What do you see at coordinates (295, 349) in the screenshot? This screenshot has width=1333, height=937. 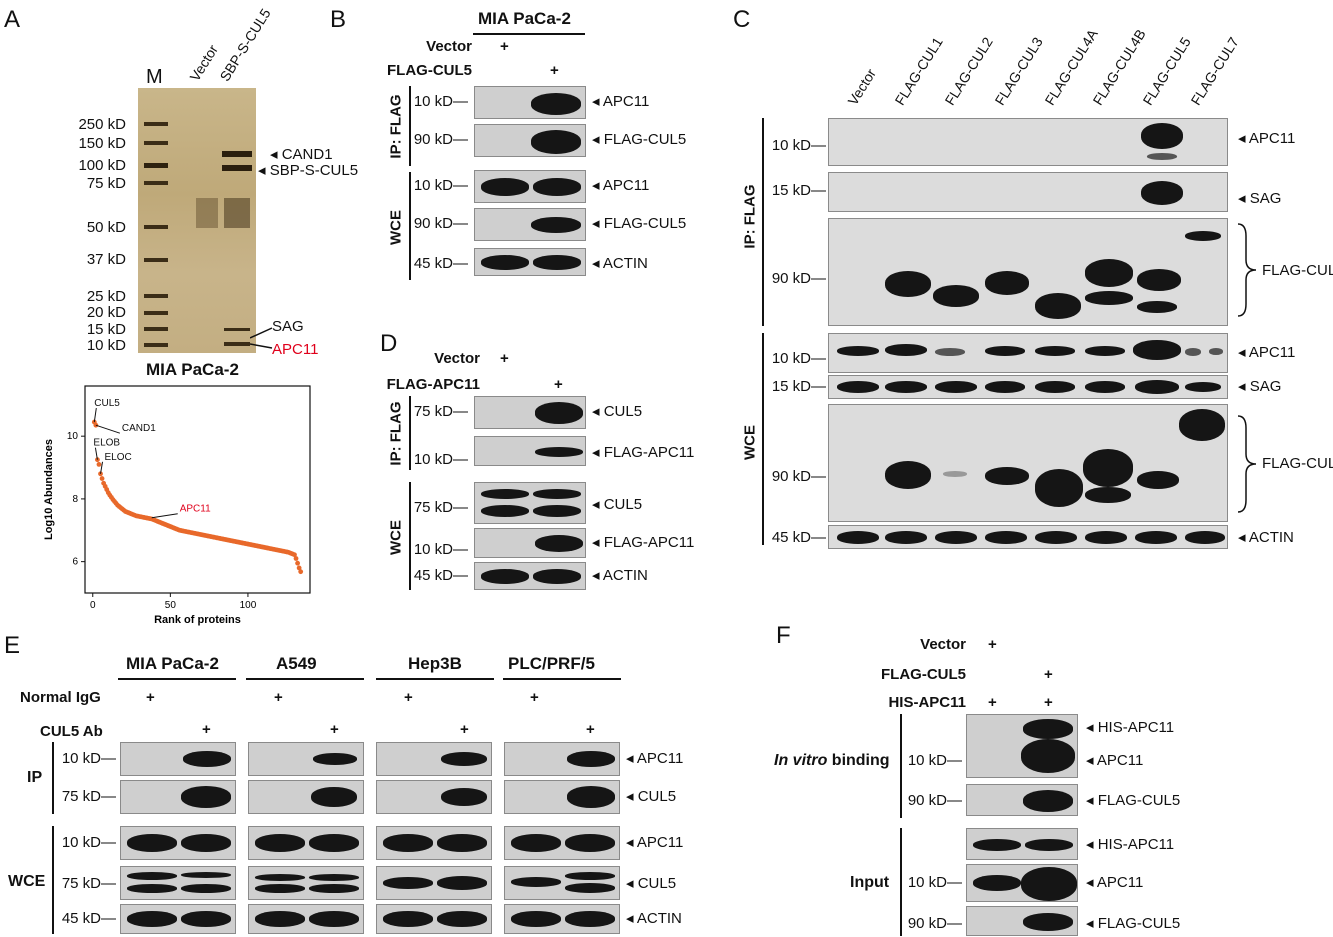 I see `band-label-apc11: APC11` at bounding box center [295, 349].